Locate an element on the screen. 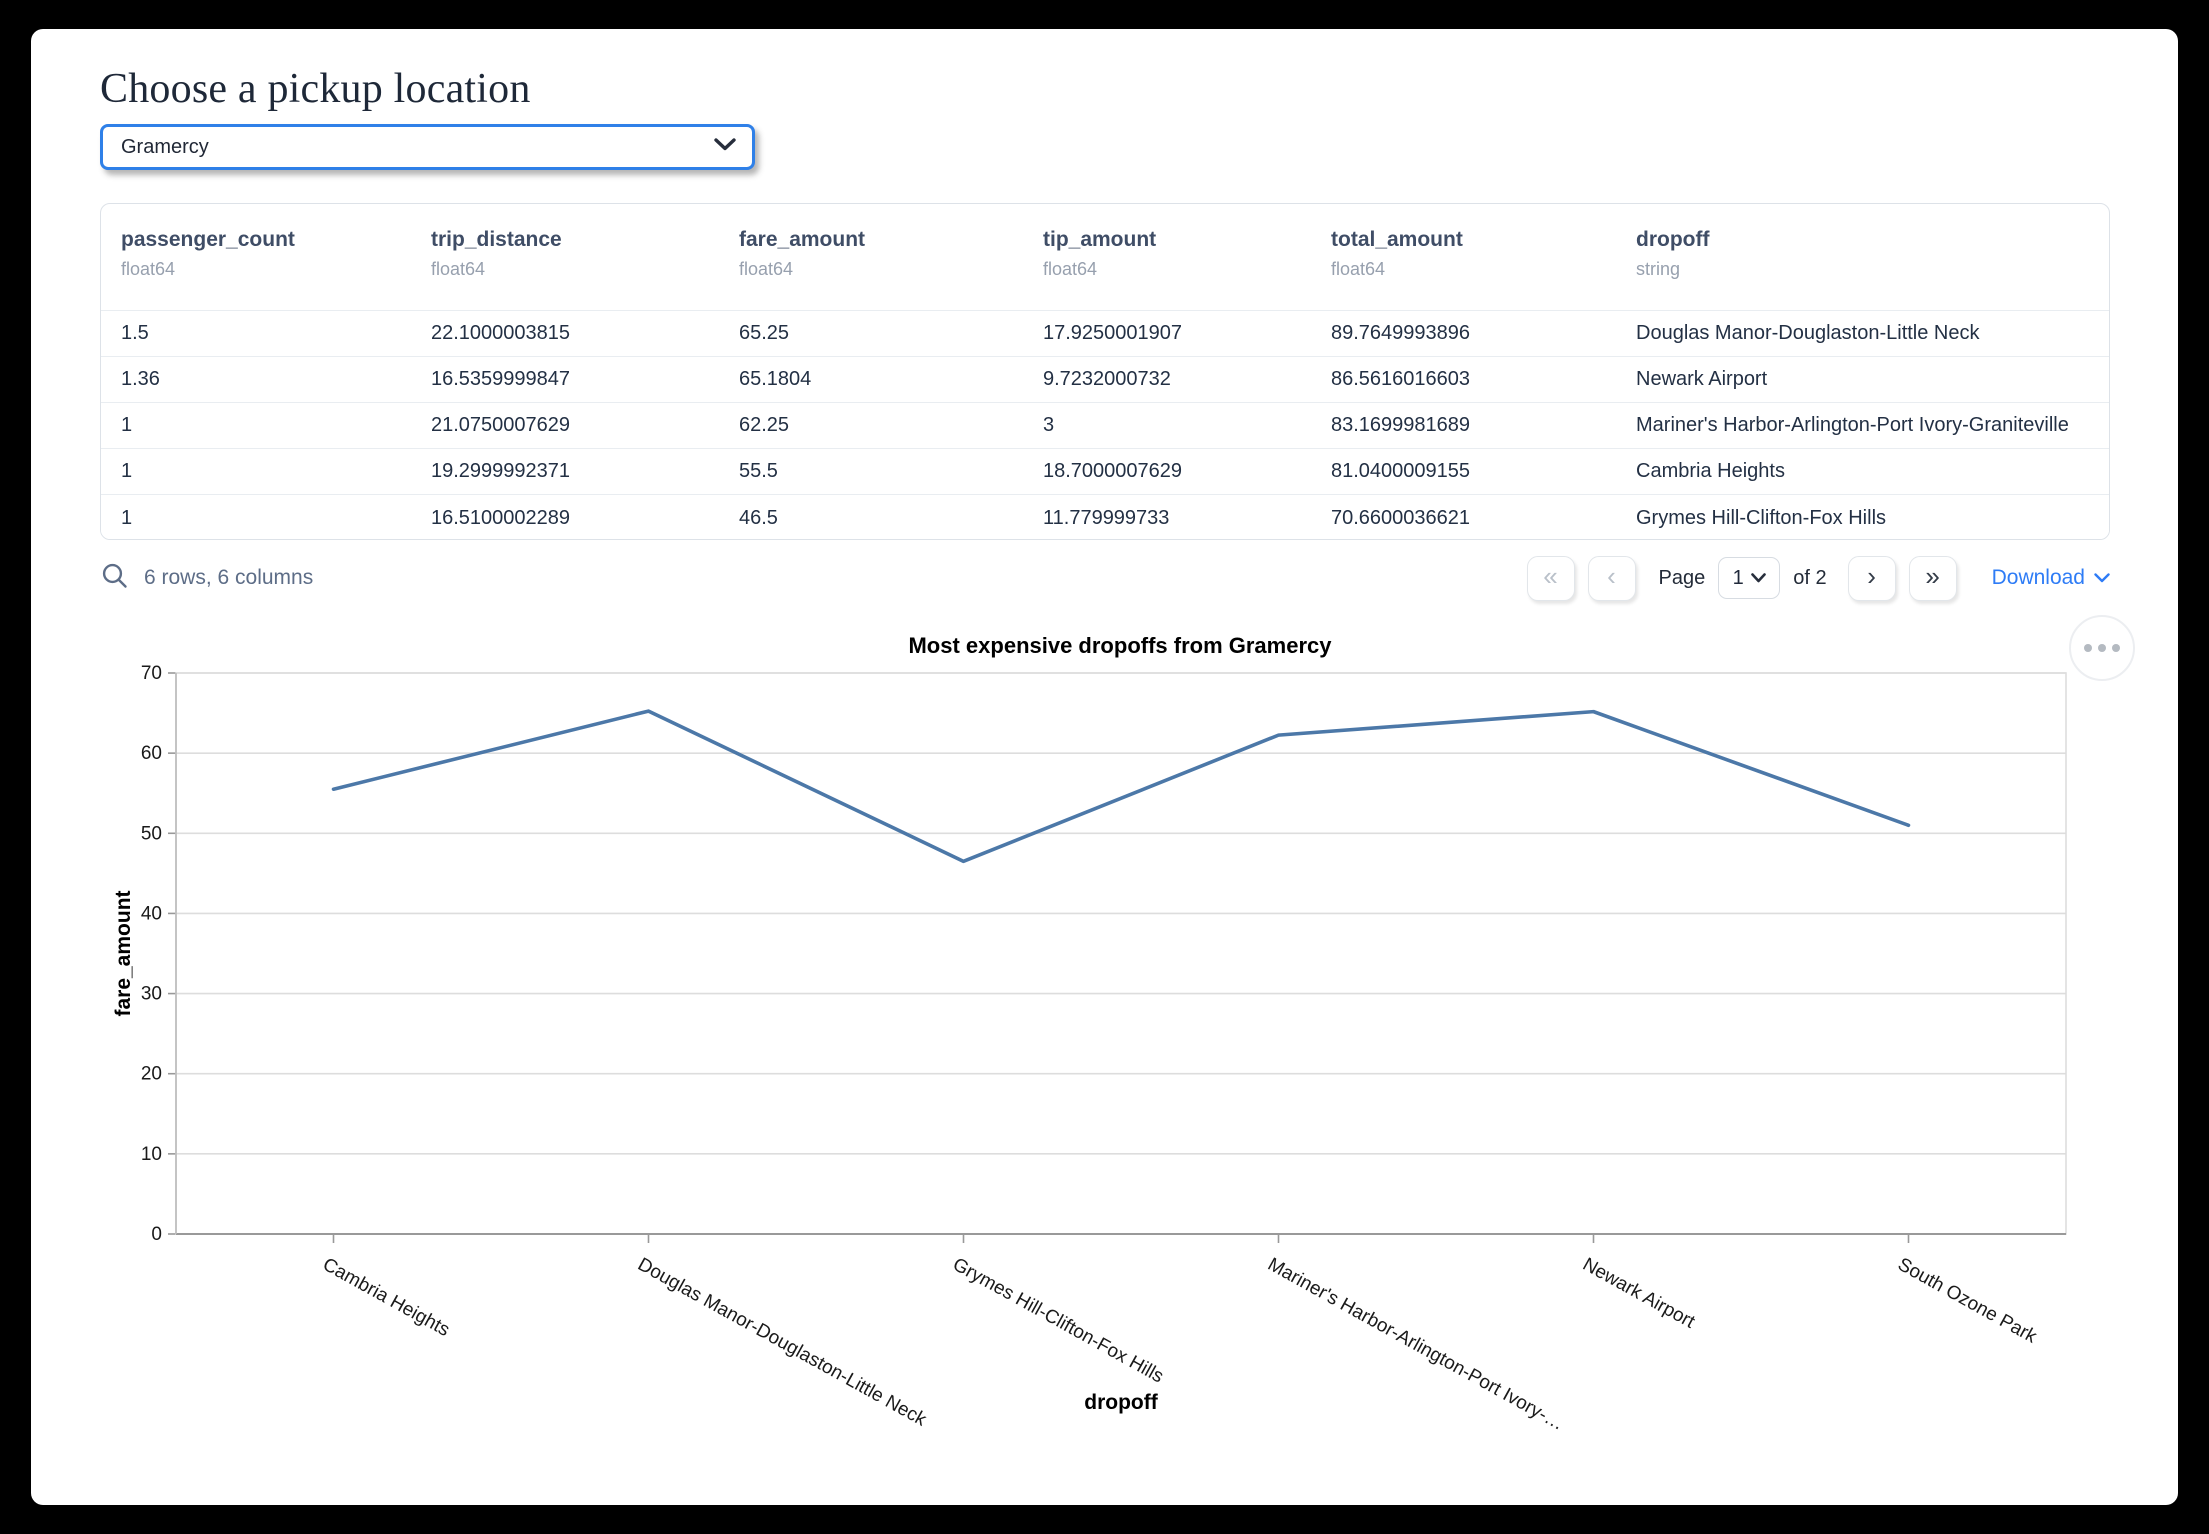  last-page-button: » is located at coordinates (1932, 578).